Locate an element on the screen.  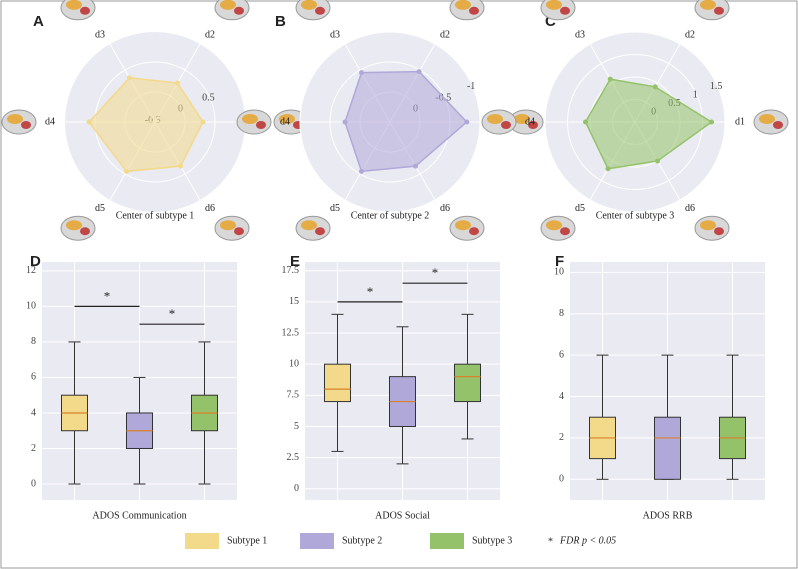
x-axis-label: ADOS Communication is located at coordinates (139, 515).